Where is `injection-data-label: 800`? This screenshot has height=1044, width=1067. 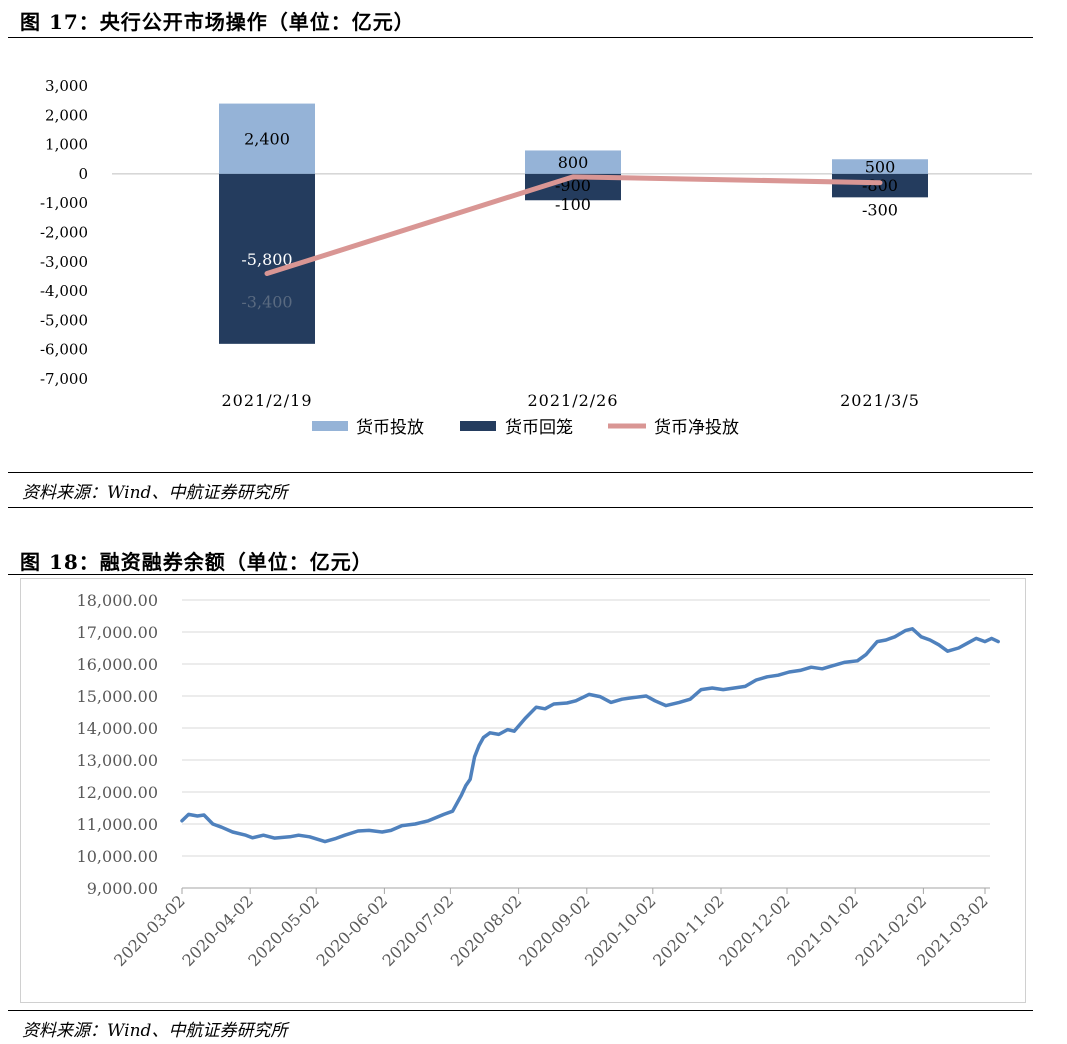 injection-data-label: 800 is located at coordinates (573, 162).